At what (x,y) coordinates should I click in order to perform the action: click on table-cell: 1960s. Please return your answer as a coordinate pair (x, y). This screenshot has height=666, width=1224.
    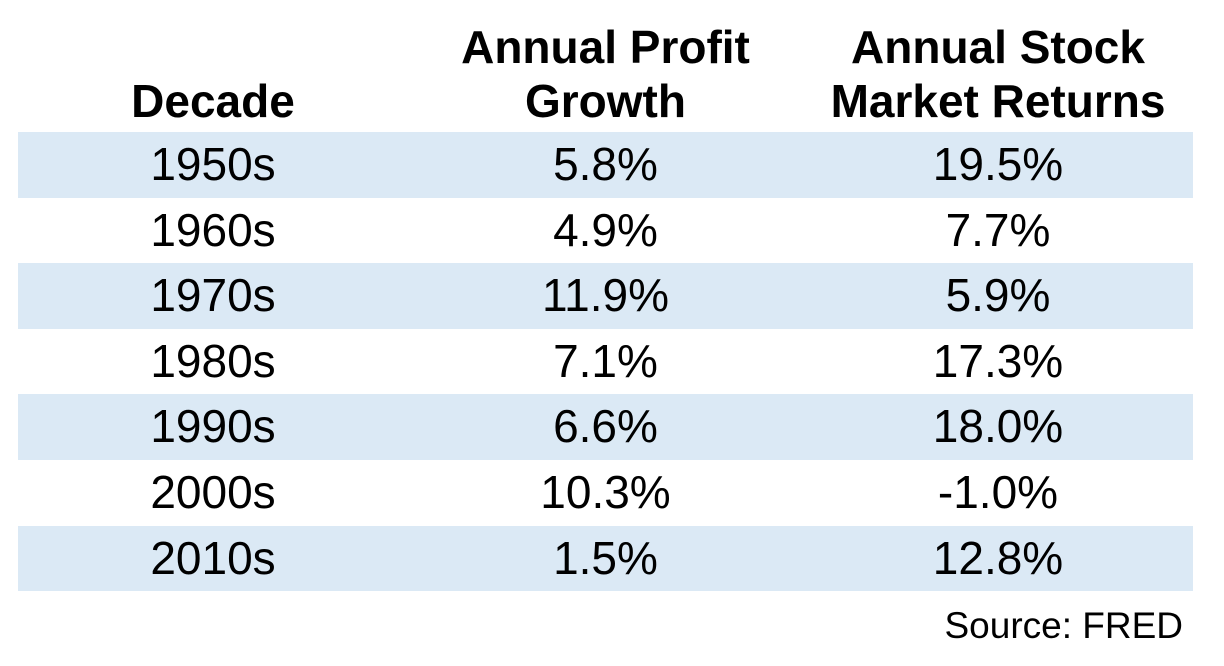
    Looking at the image, I should click on (213, 229).